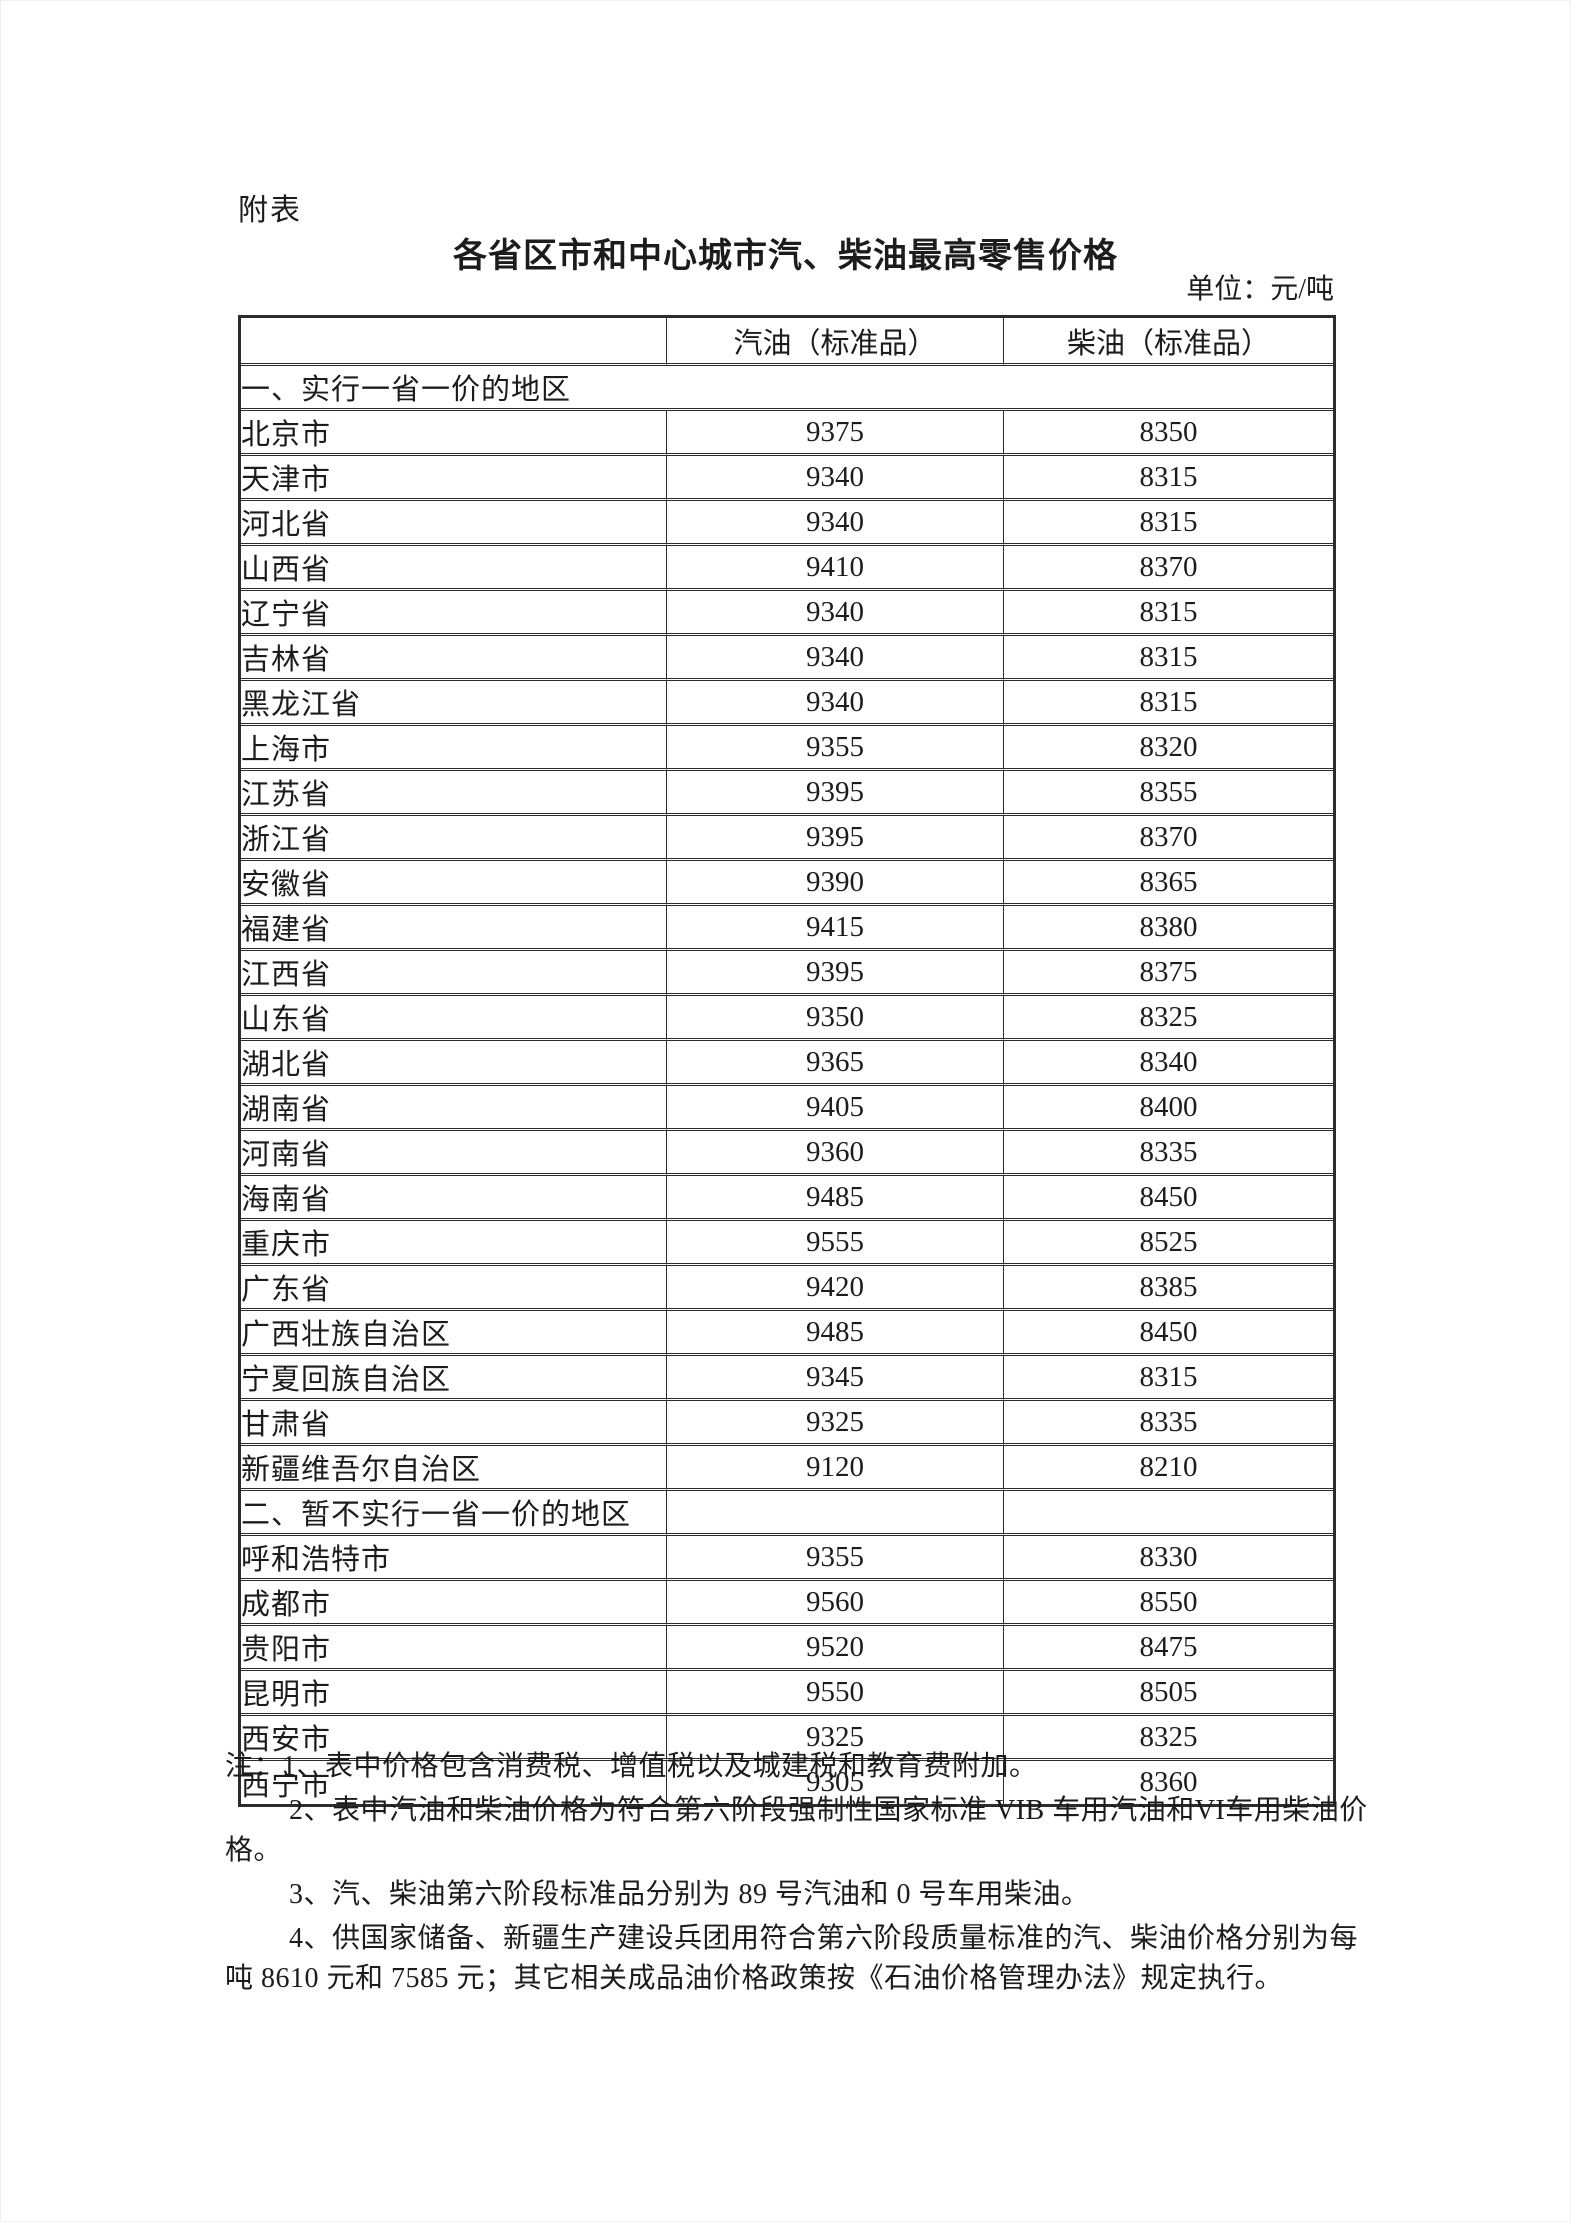 This screenshot has width=1571, height=2222. What do you see at coordinates (1168, 883) in the screenshot?
I see `diesel-price-cell: 8365` at bounding box center [1168, 883].